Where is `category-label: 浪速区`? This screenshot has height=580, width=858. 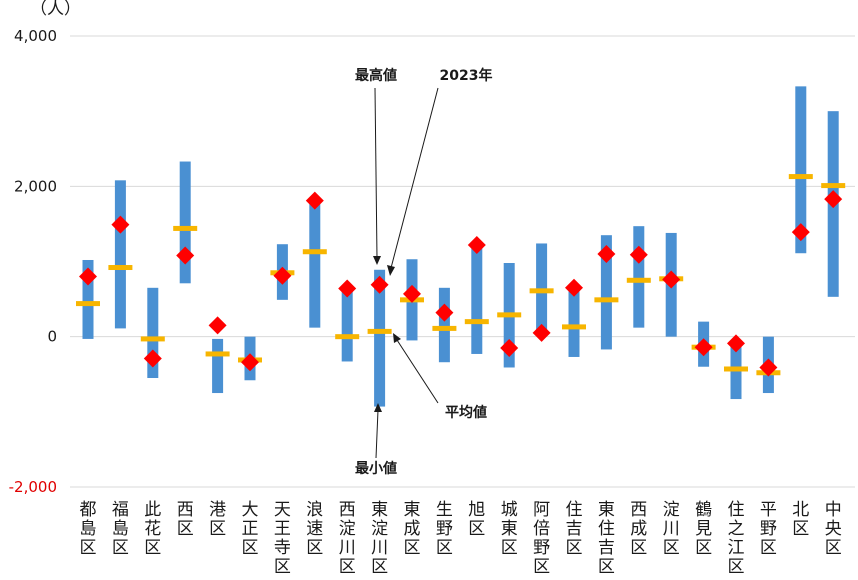
category-label: 浪速区 is located at coordinates (314, 529).